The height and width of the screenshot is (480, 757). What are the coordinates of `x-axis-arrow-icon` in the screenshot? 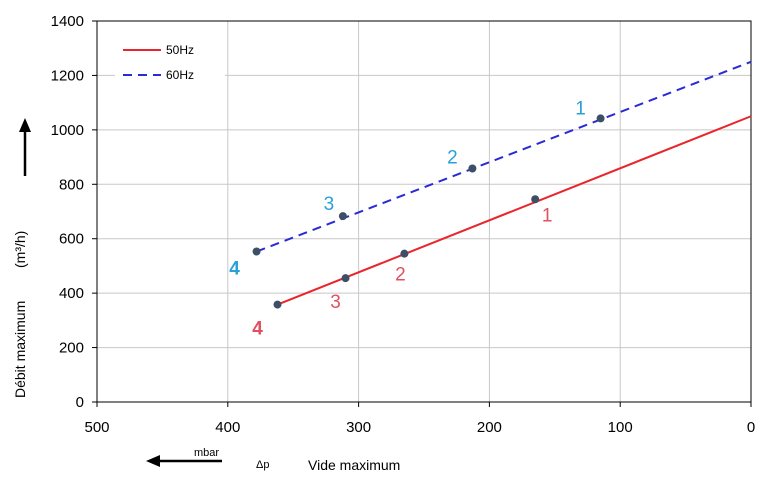 It's located at (184, 461).